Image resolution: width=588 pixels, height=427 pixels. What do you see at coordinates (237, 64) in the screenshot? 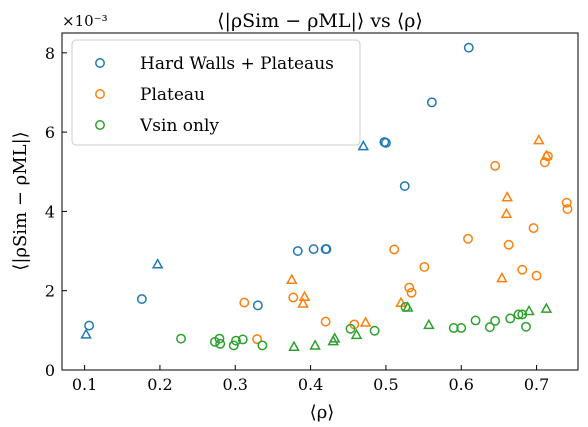
I see `legend-label: Hard Walls + Plateaus` at bounding box center [237, 64].